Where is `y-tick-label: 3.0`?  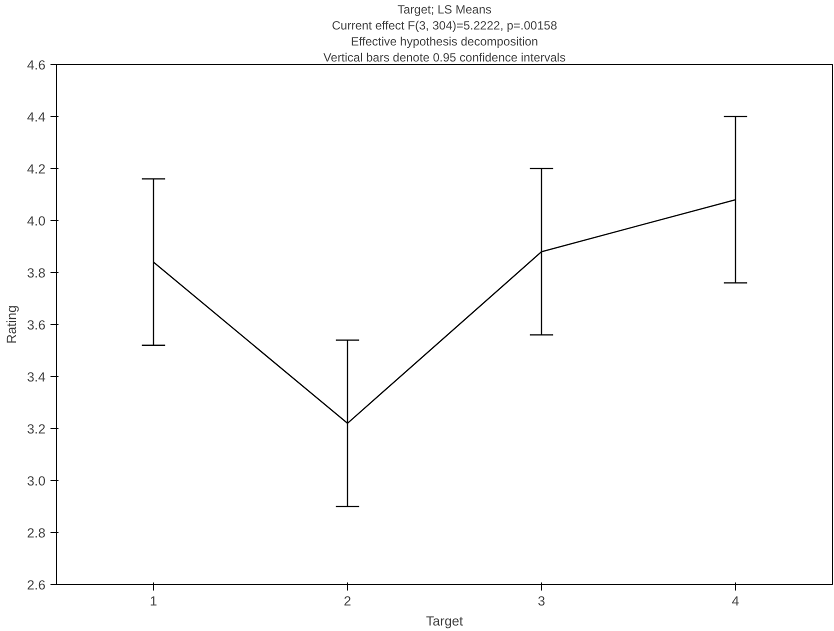 y-tick-label: 3.0 is located at coordinates (36, 481).